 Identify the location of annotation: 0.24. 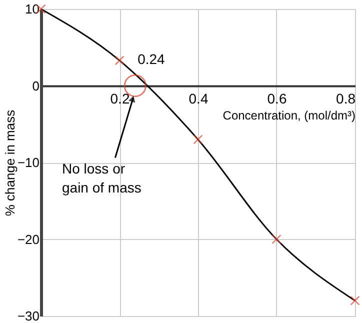
(152, 58).